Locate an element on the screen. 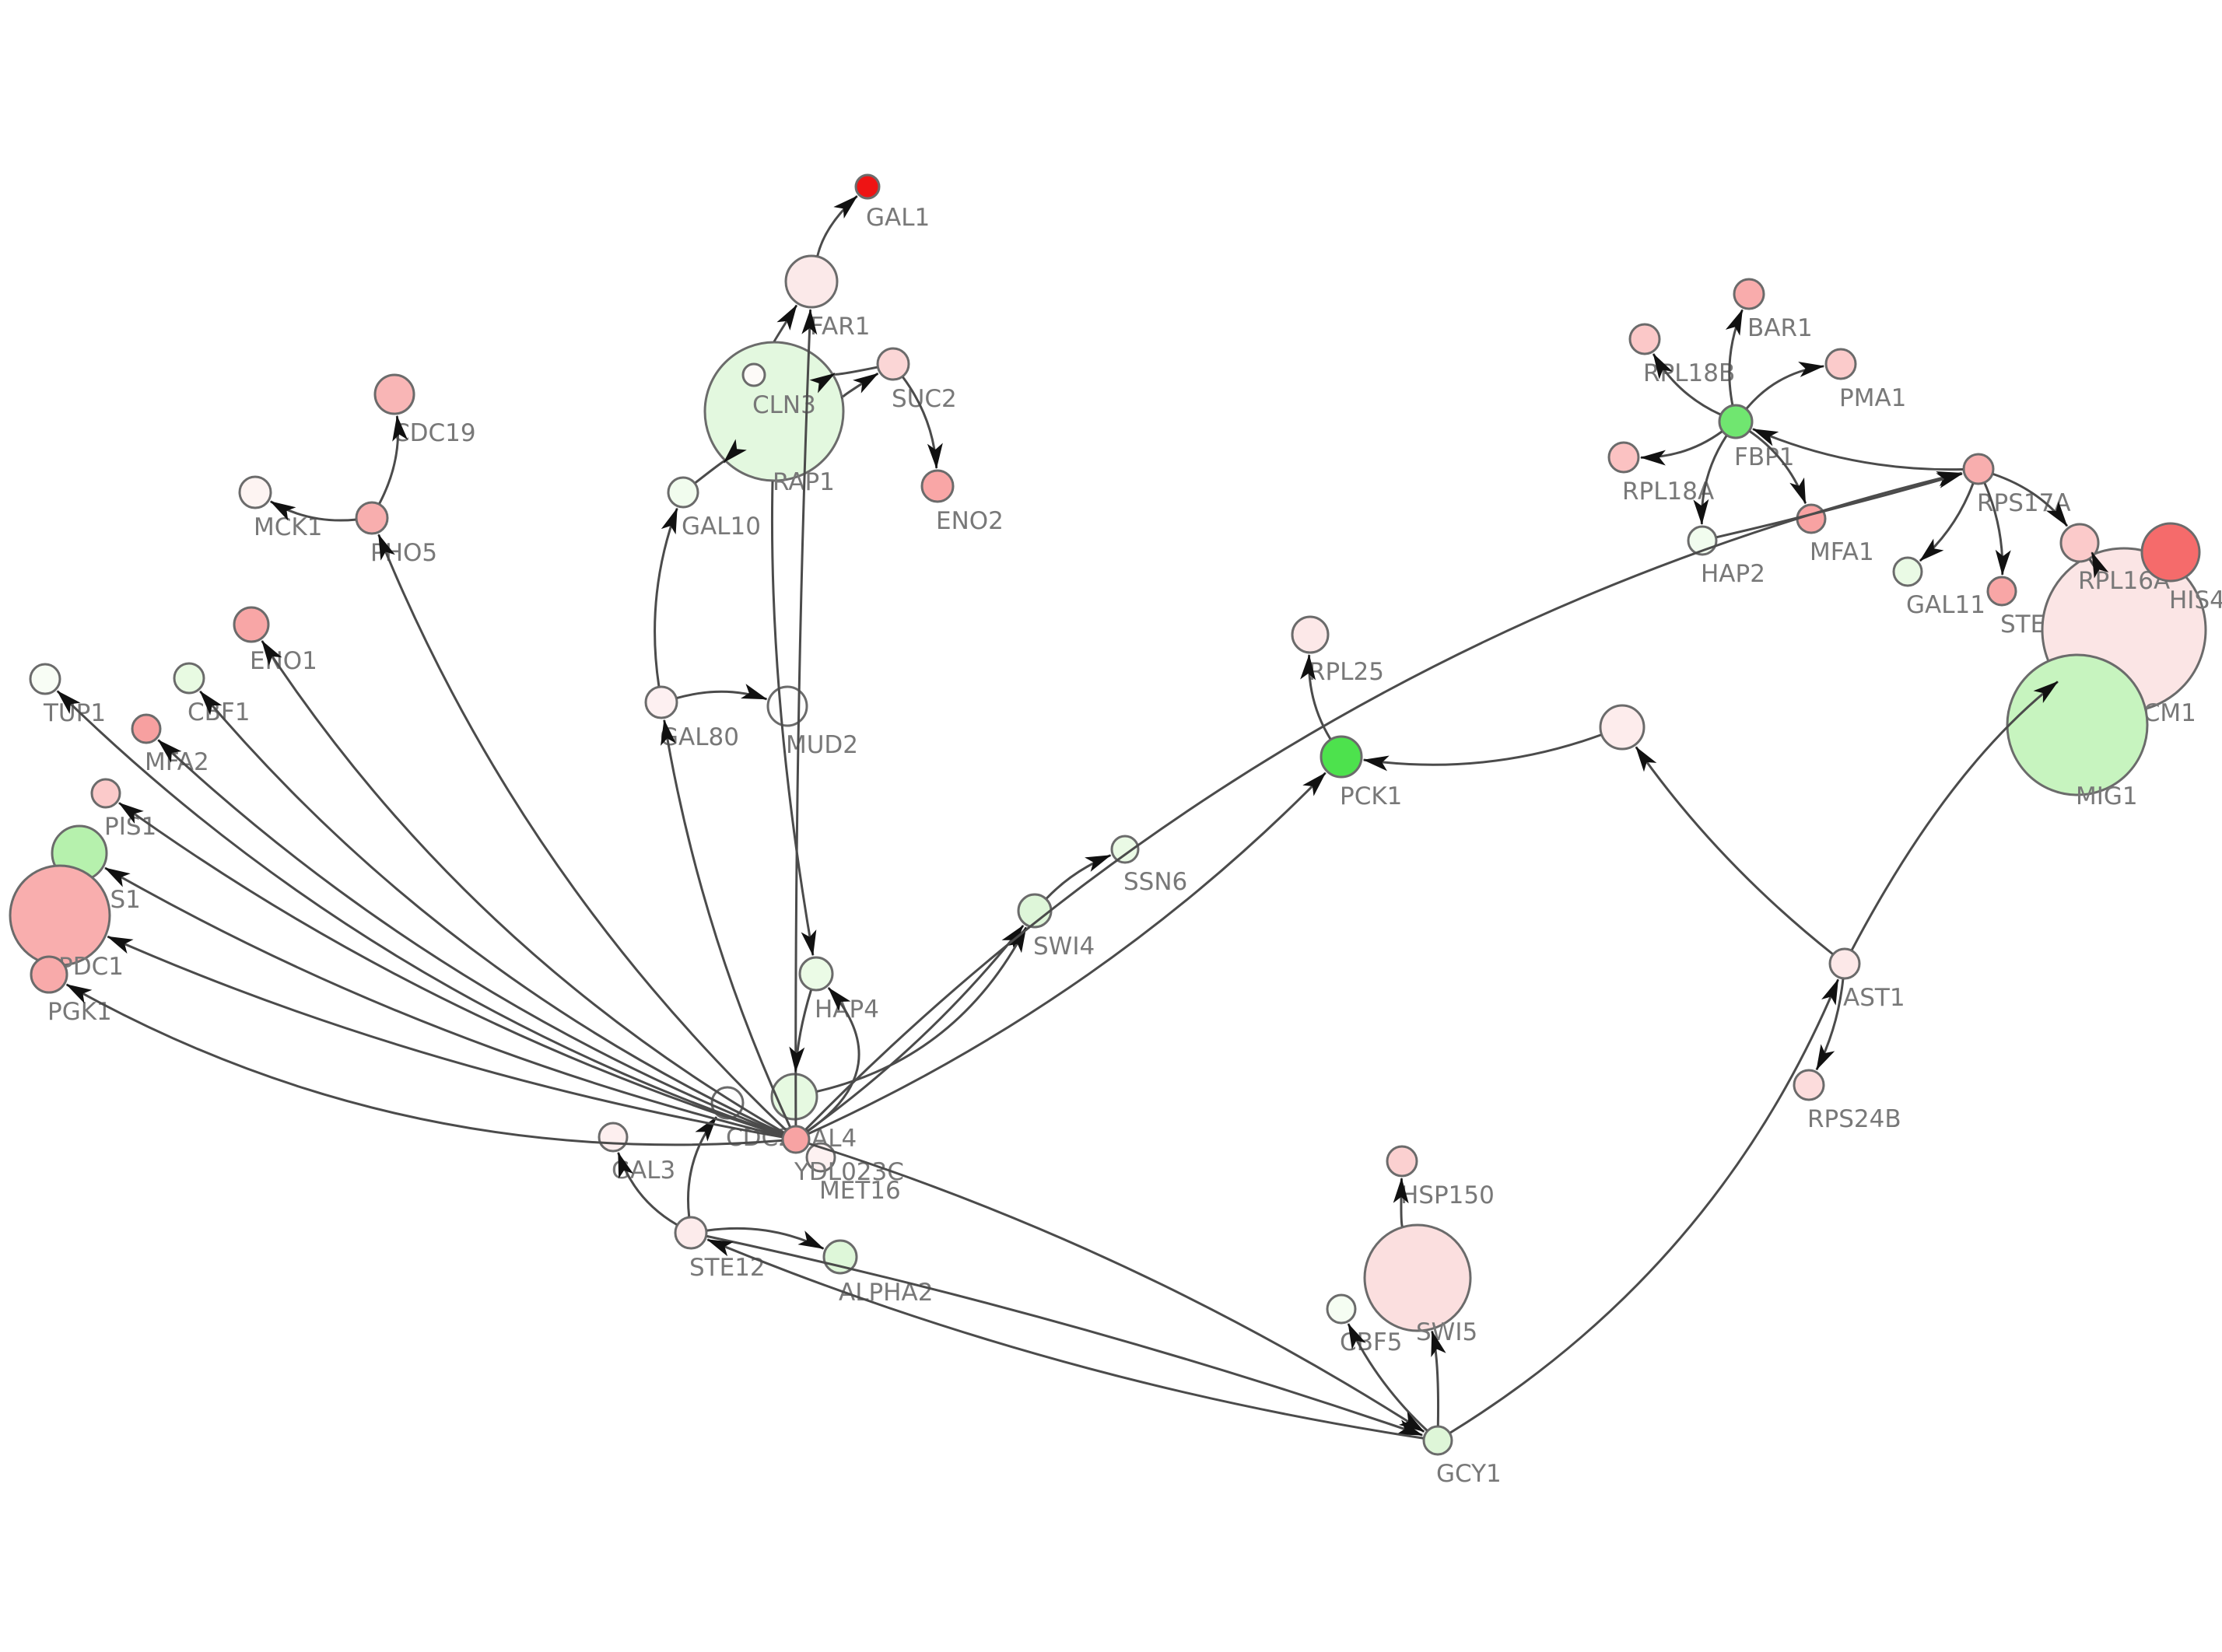  node-CLN3 is located at coordinates (753, 375).